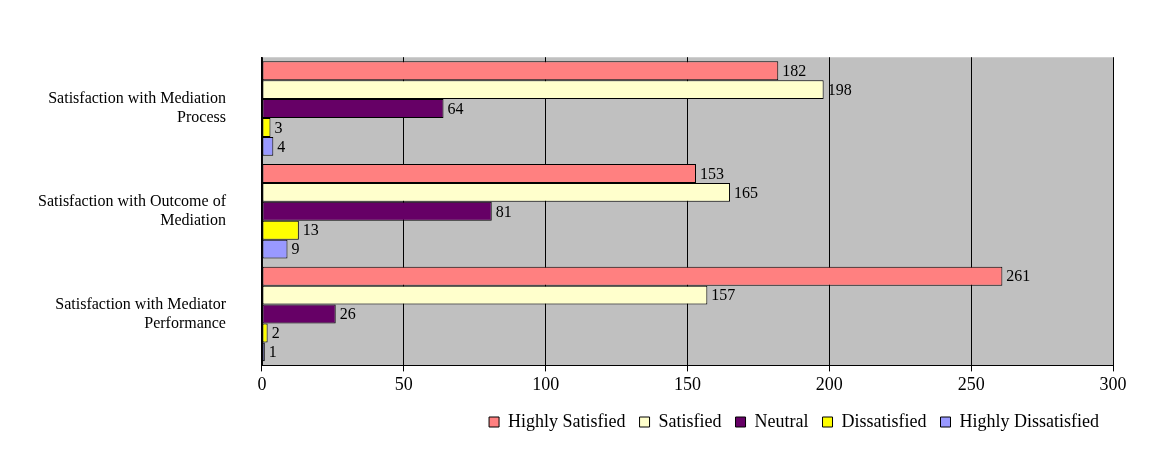 This screenshot has width=1151, height=449. I want to click on legend-label: Dissatisfied, so click(884, 420).